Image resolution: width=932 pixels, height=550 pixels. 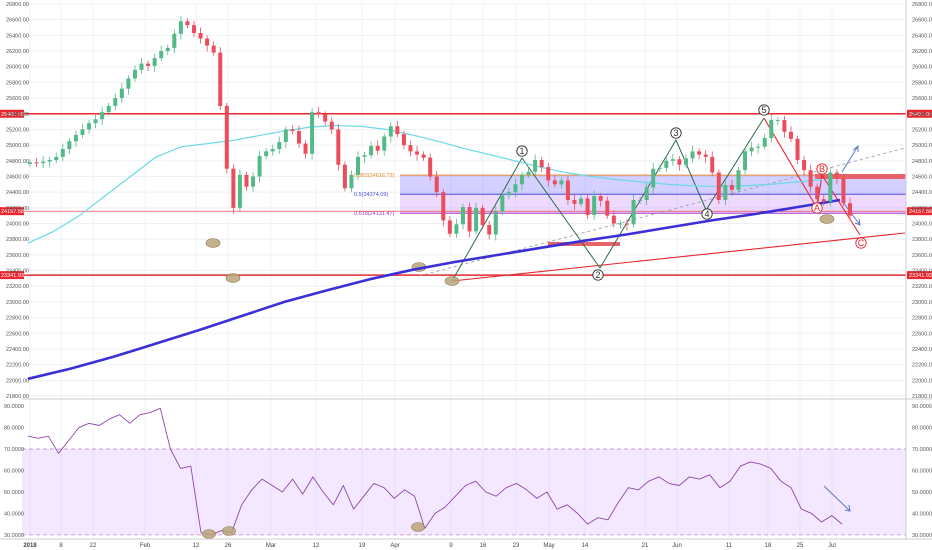 What do you see at coordinates (516, 546) in the screenshot?
I see `x-tick-label: 23` at bounding box center [516, 546].